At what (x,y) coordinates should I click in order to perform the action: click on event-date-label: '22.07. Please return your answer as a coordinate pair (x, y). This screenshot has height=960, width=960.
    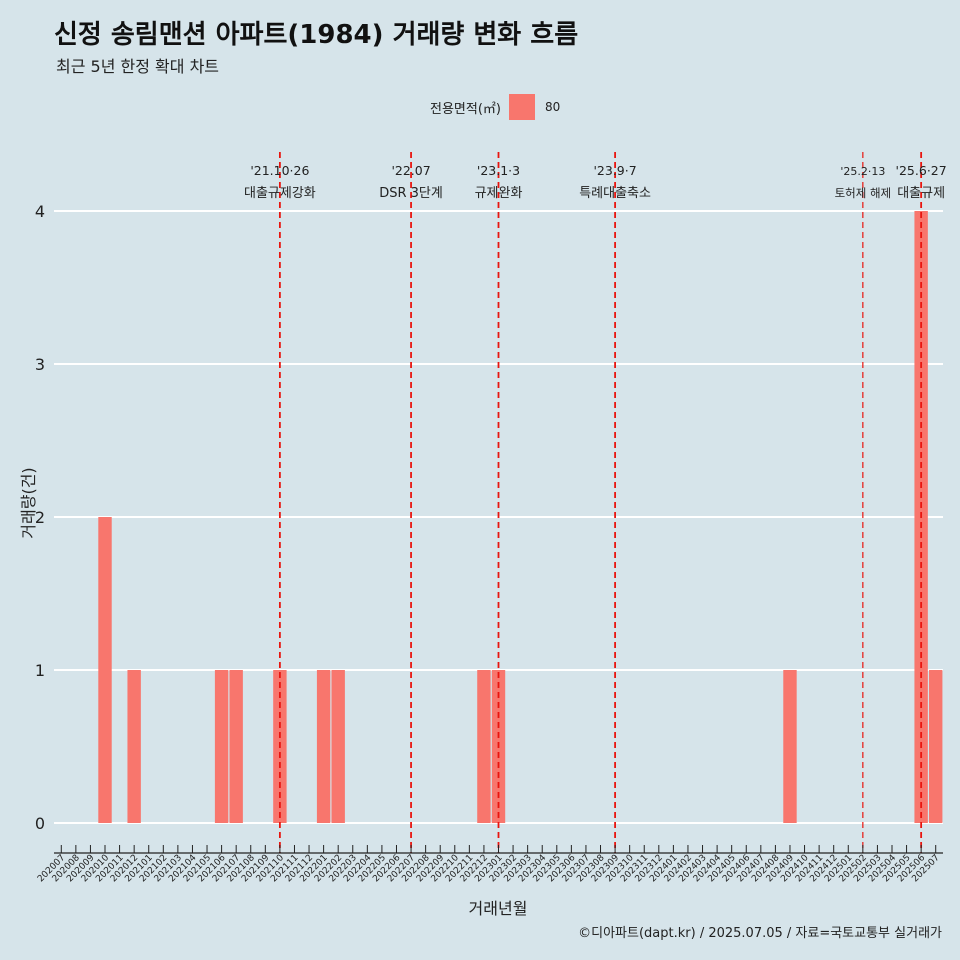
    Looking at the image, I should click on (410, 170).